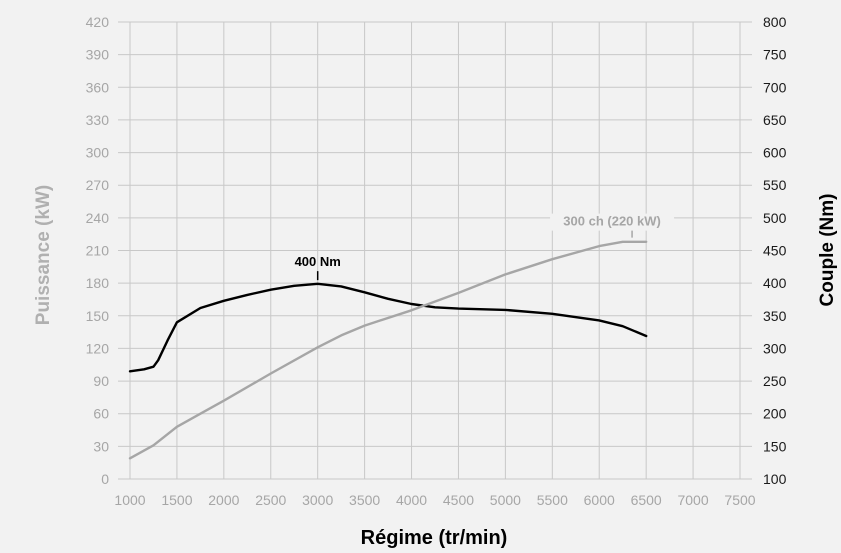 Image resolution: width=841 pixels, height=553 pixels. Describe the element at coordinates (775, 87) in the screenshot. I see `y-right-tick-label: 700` at that location.